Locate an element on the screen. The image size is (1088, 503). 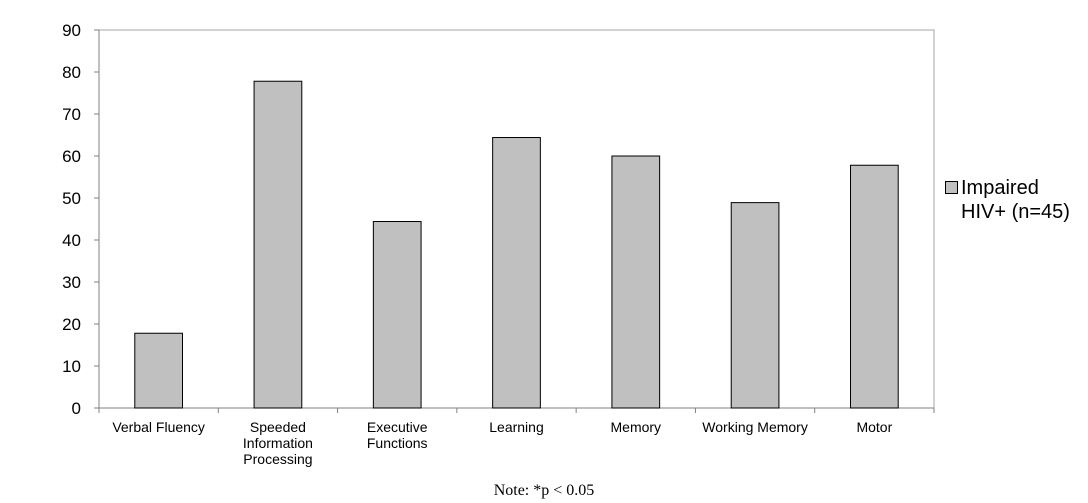
legend-label: Impaired HIV+ (n=45) is located at coordinates (1015, 200).